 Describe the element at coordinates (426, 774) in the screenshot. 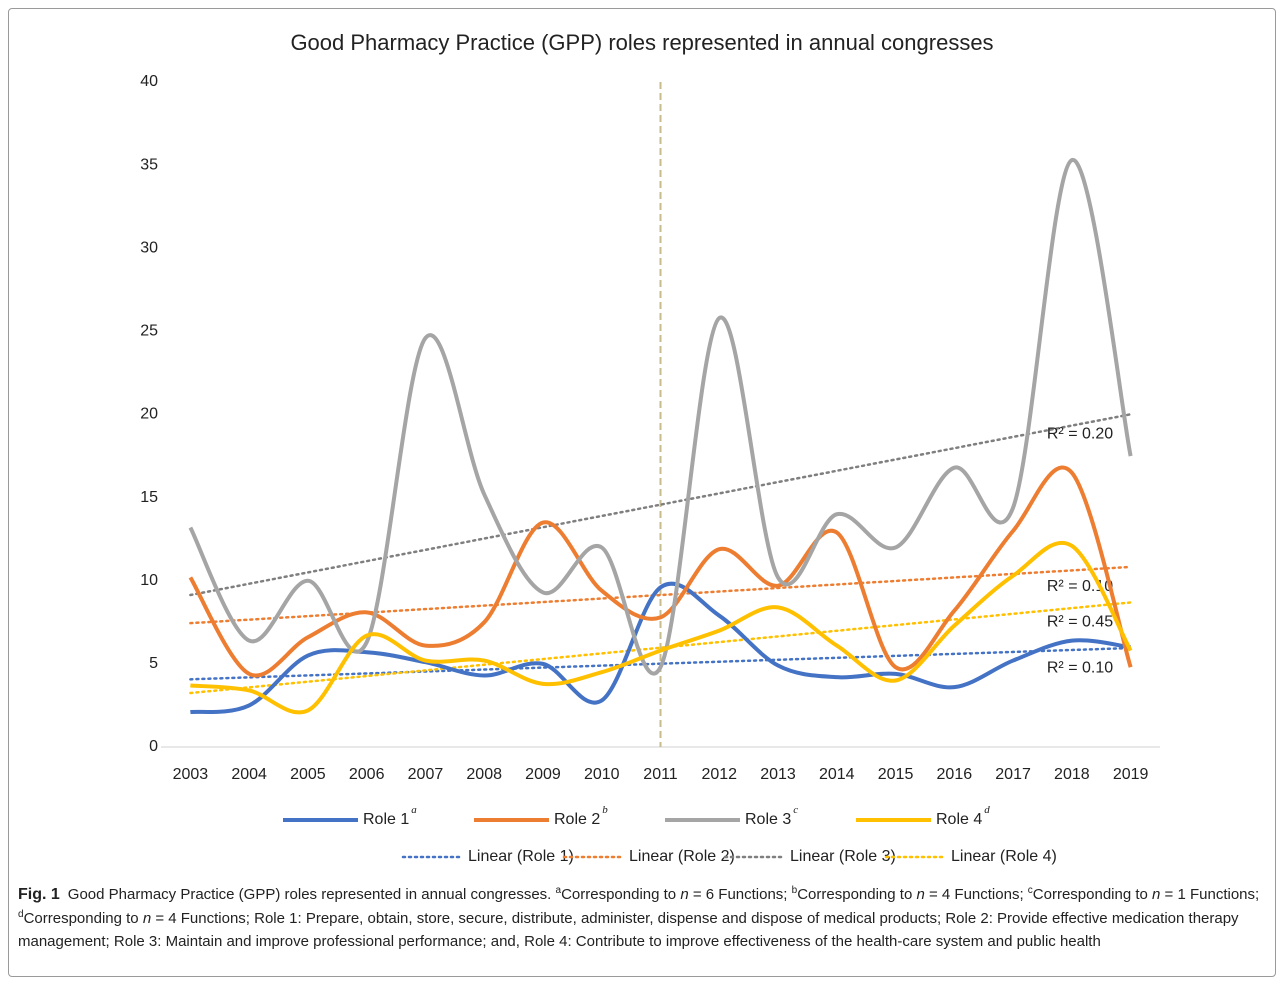

I see `x-tick-label: 2007` at that location.